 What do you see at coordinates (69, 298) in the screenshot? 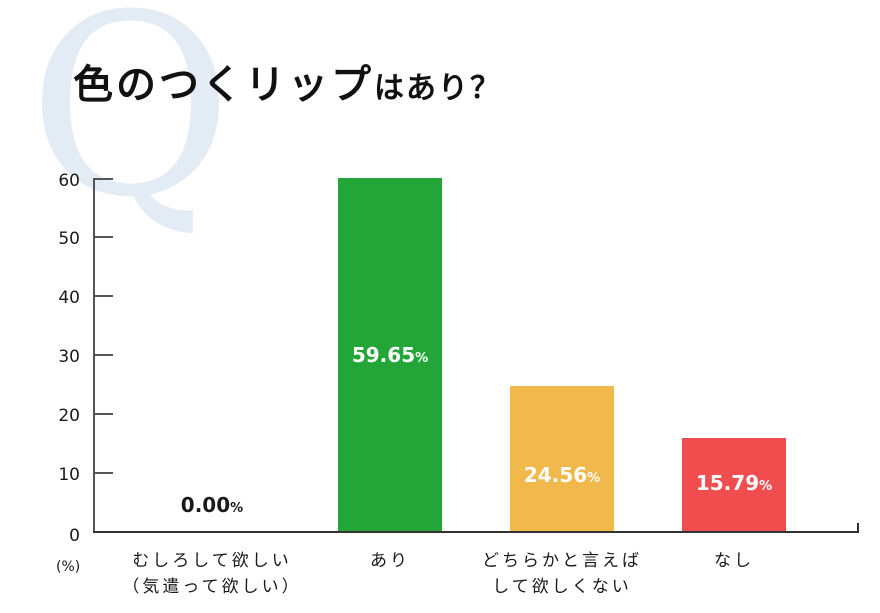
I see `y-label-40: 40` at bounding box center [69, 298].